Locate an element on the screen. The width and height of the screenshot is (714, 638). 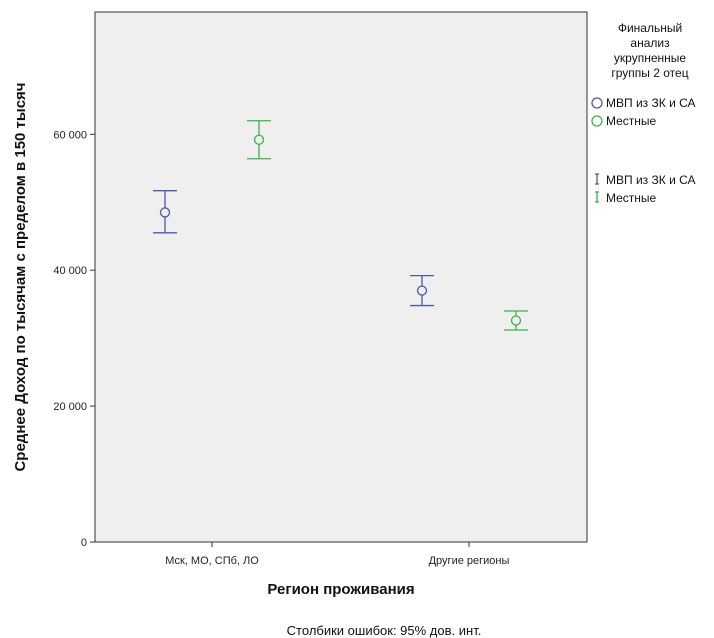
x-tick-label: Мск, МО, СПб, ЛО is located at coordinates (212, 561).